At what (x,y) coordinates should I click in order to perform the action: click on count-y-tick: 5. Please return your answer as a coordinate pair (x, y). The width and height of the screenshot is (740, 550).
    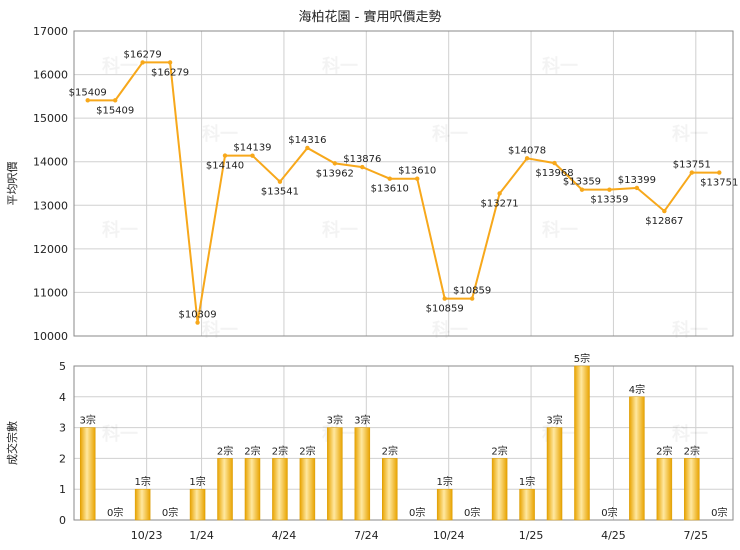
    Looking at the image, I should click on (62, 366).